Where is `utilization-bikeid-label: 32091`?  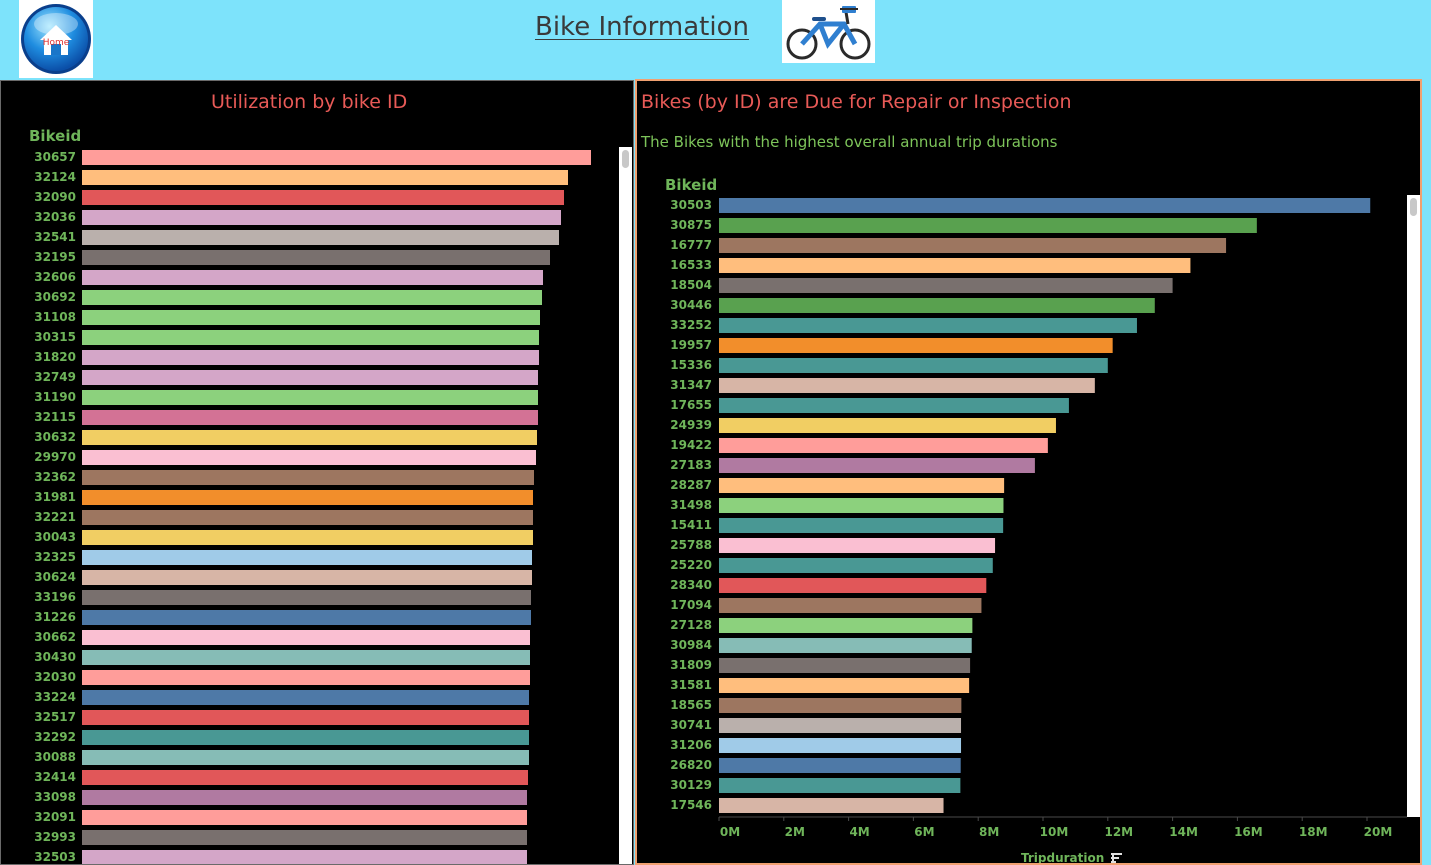 utilization-bikeid-label: 32091 is located at coordinates (55, 817).